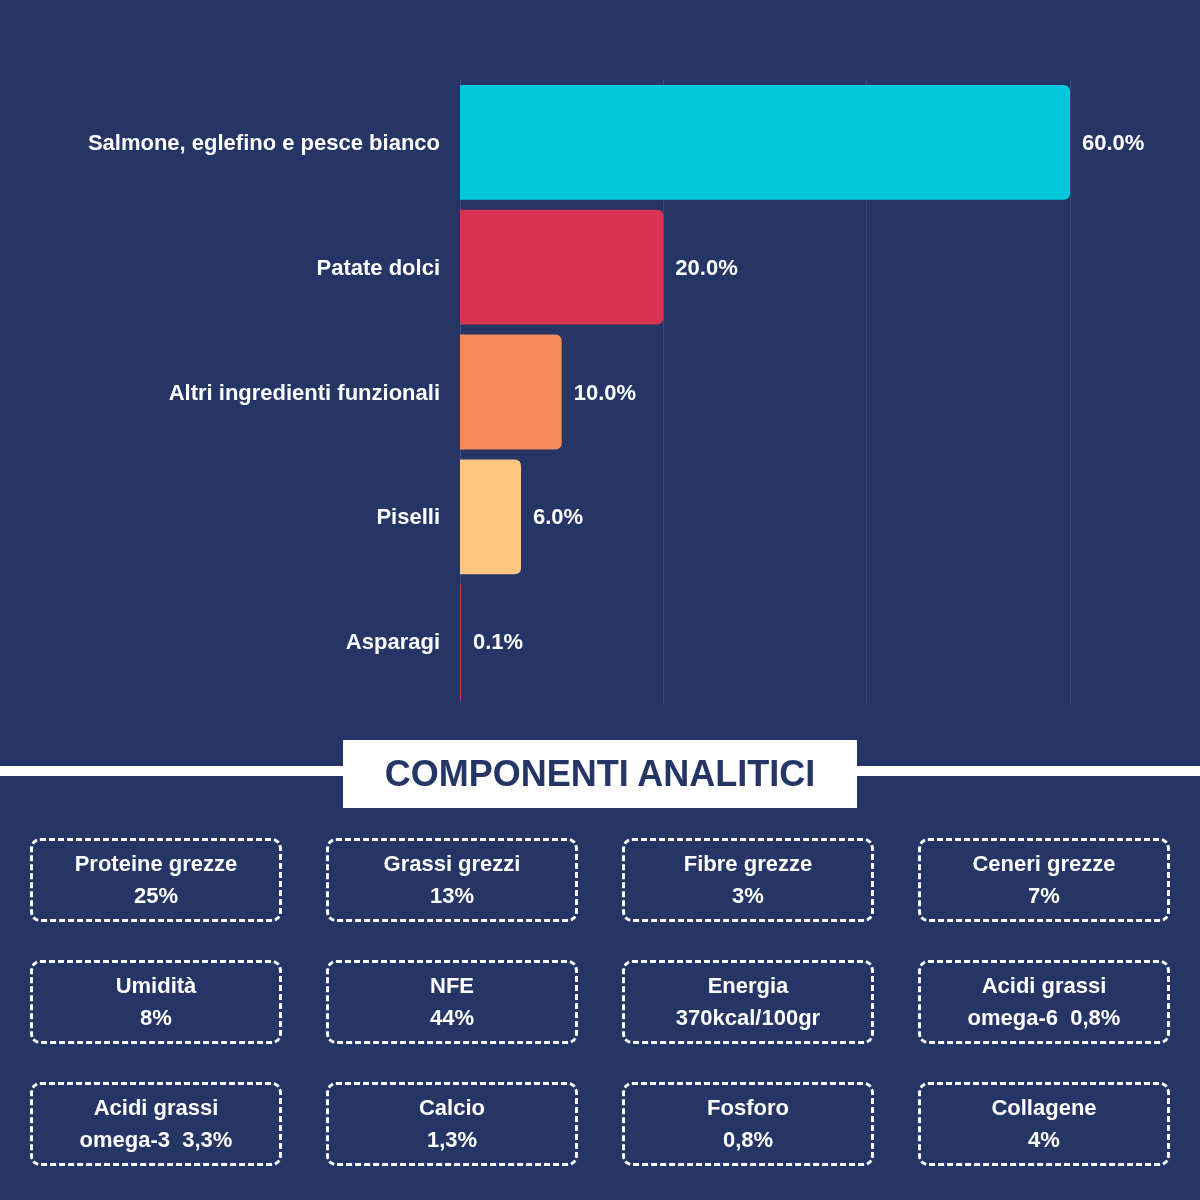  What do you see at coordinates (156, 1002) in the screenshot?
I see `text: Umidità 8%` at bounding box center [156, 1002].